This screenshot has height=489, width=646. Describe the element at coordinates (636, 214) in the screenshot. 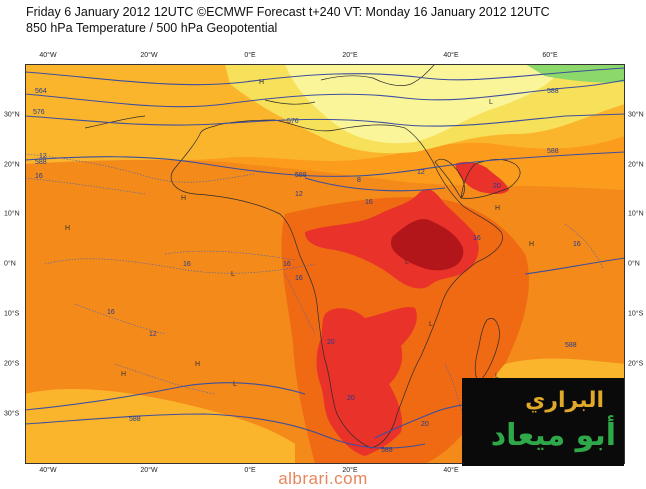

I see `lat-label-right-10n: 10°N` at that location.